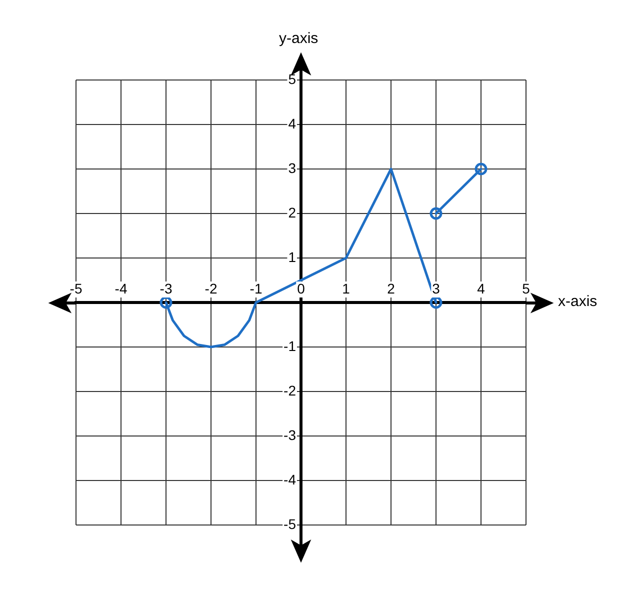  I want to click on y-tick-label: -1, so click(290, 346).